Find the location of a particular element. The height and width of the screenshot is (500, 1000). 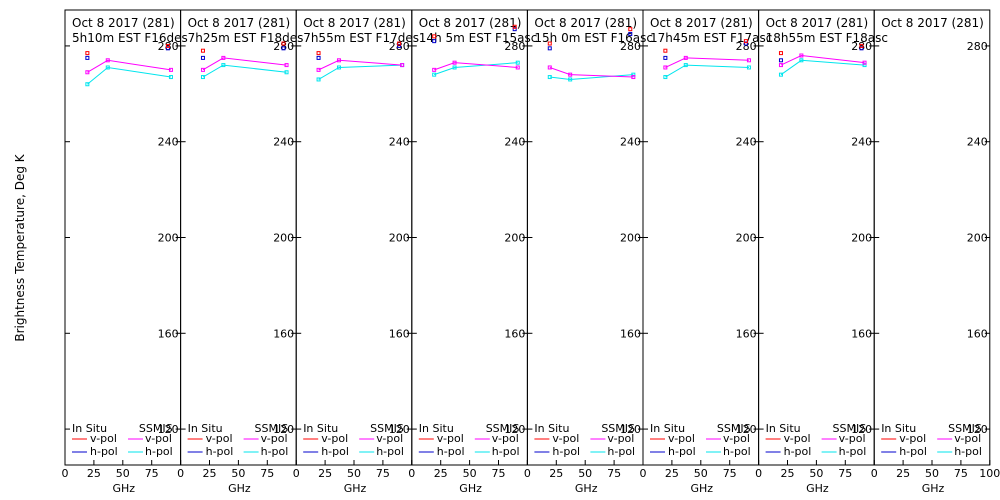

panel-title-time: 5h10m EST F16des is located at coordinates (130, 38).